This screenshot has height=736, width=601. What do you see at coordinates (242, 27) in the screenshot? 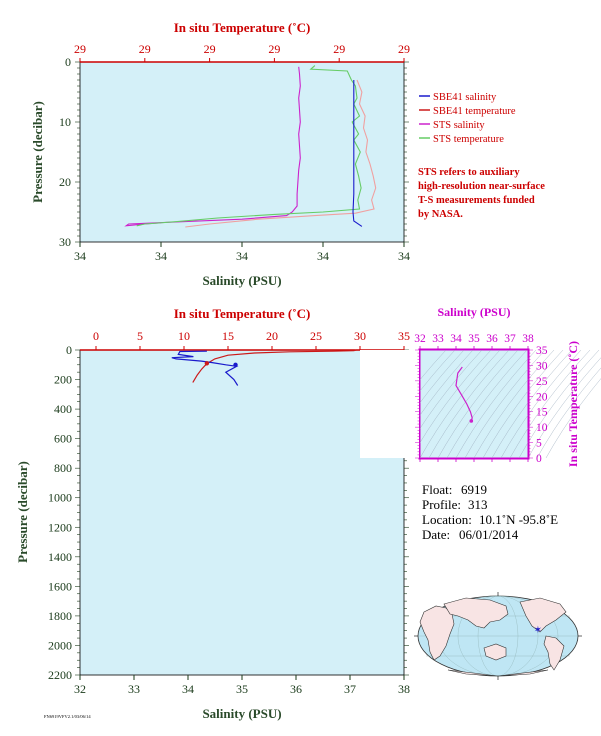
I see `top-temperature-axis-label: In situ Temperature (˚C)` at bounding box center [242, 27].